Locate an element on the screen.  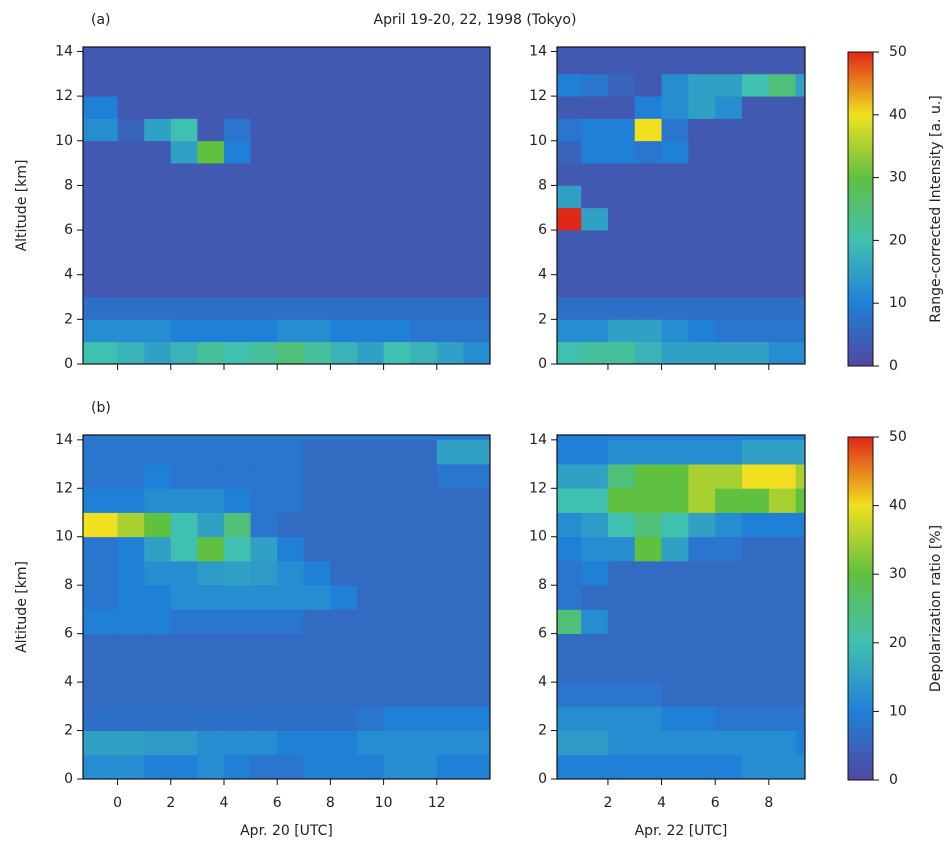
y-tick-label: 0 is located at coordinates (68, 364).